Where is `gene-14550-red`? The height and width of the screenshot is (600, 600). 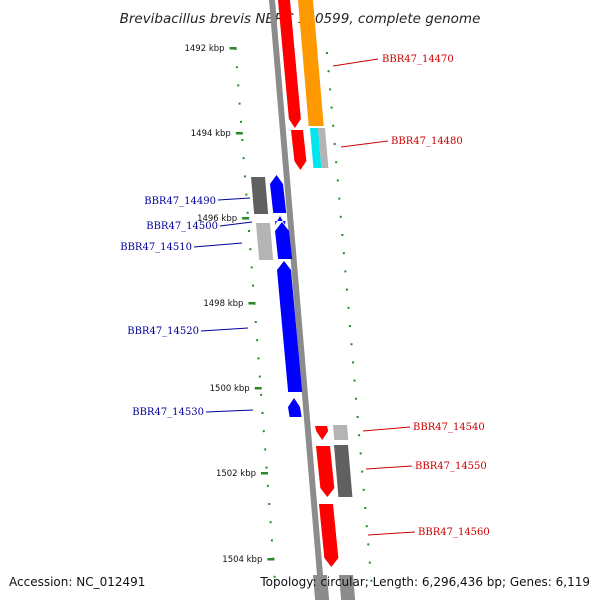
gene-14550-red is located at coordinates (325, 471).